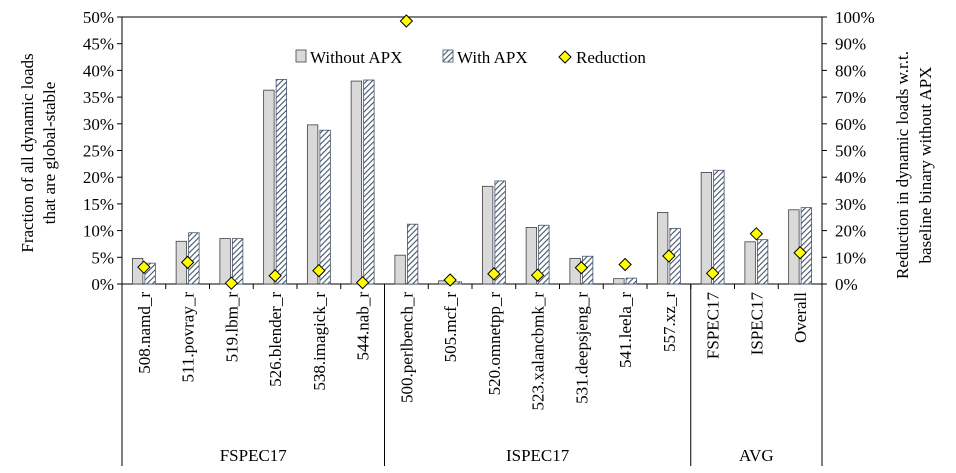 The height and width of the screenshot is (473, 956). Describe the element at coordinates (855, 17) in the screenshot. I see `right-tick-label: 100%` at that location.